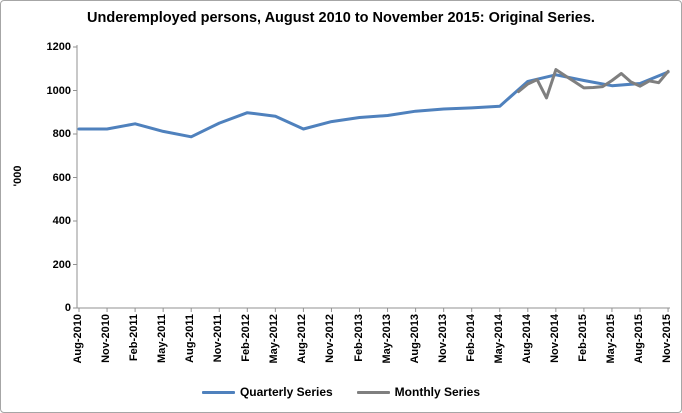 The image size is (682, 413). I want to click on x-tick-label: Feb-2014, so click(470, 338).